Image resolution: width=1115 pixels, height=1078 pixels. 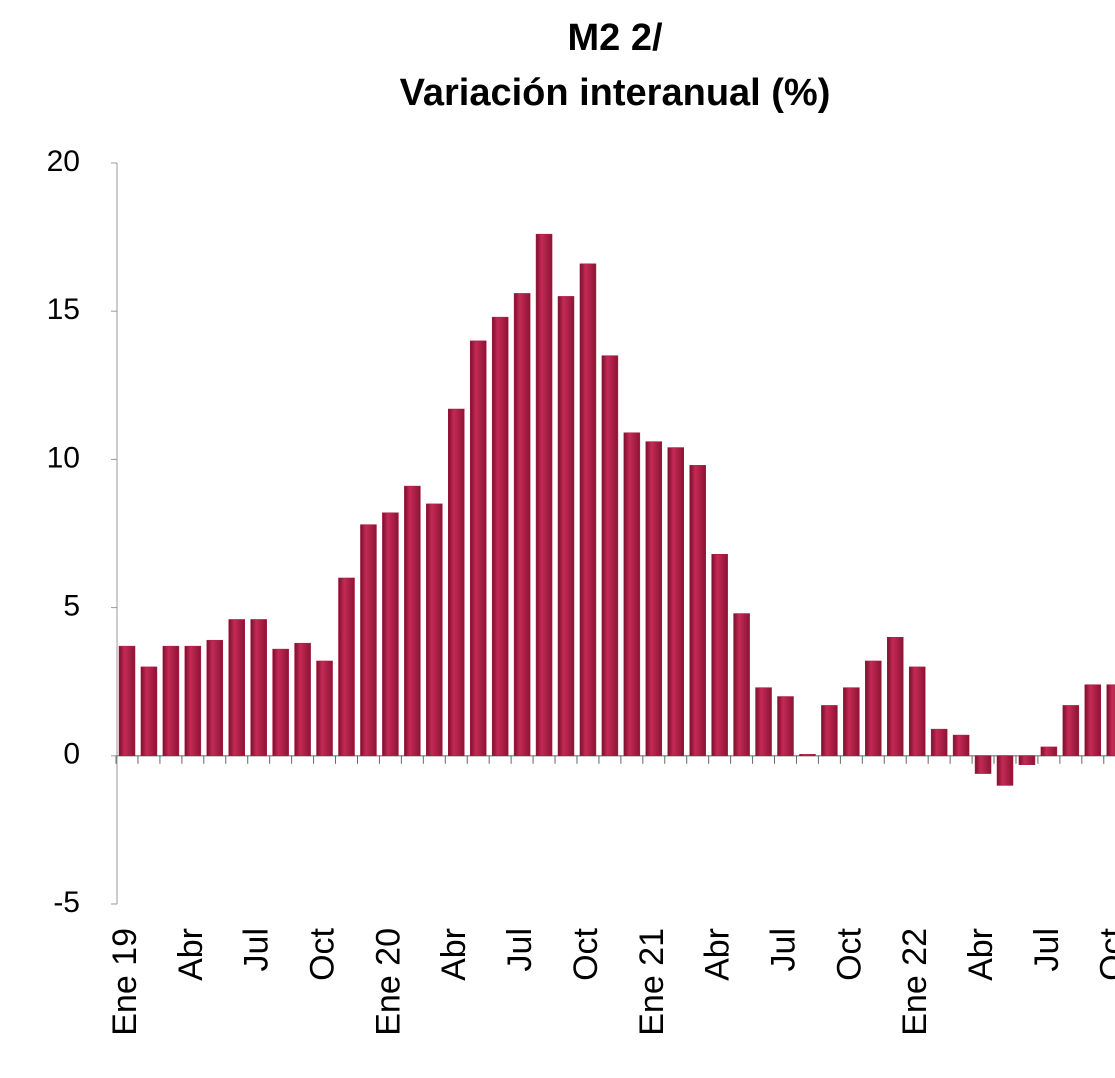 What do you see at coordinates (652, 982) in the screenshot?
I see `x-tick-label: Ene 21` at bounding box center [652, 982].